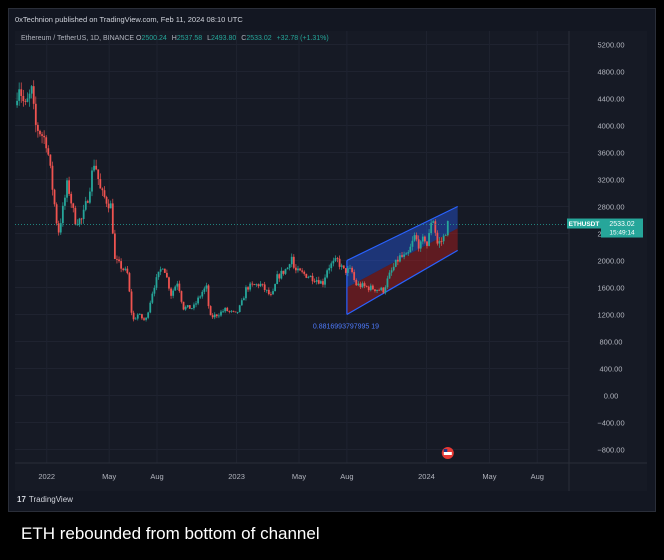  What do you see at coordinates (244, 38) in the screenshot?
I see `legend-close-label: C` at bounding box center [244, 38].